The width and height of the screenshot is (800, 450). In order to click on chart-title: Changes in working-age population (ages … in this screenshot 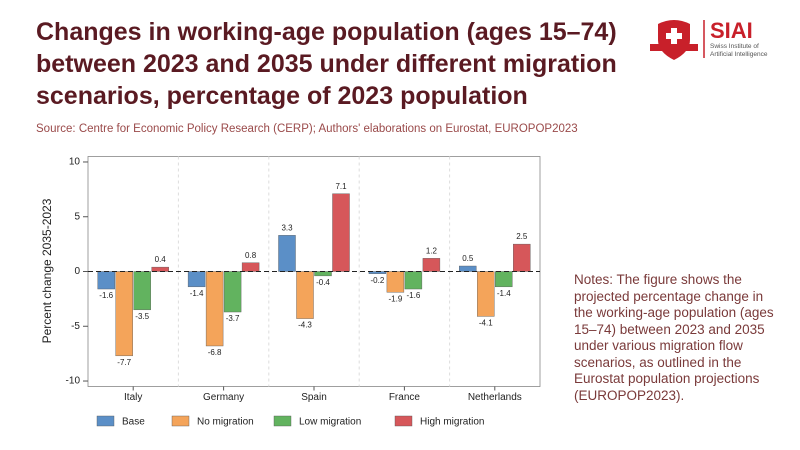, I will do `click(326, 64)`.